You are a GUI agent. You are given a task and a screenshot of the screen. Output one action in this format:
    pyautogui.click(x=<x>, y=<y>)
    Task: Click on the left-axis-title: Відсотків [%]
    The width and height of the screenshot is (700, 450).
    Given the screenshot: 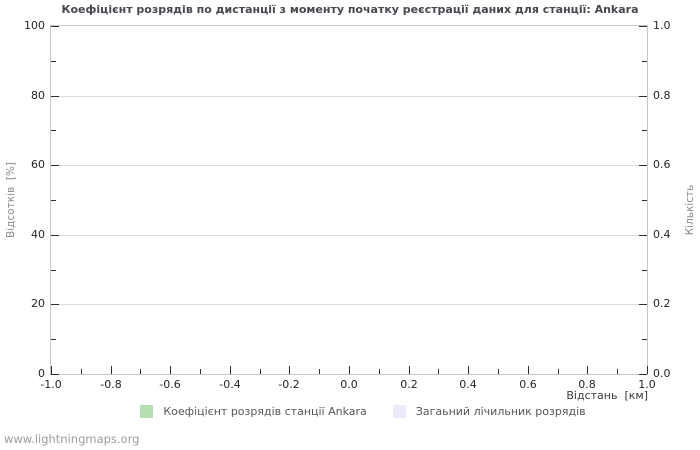 What is the action you would take?
    pyautogui.click(x=11, y=200)
    